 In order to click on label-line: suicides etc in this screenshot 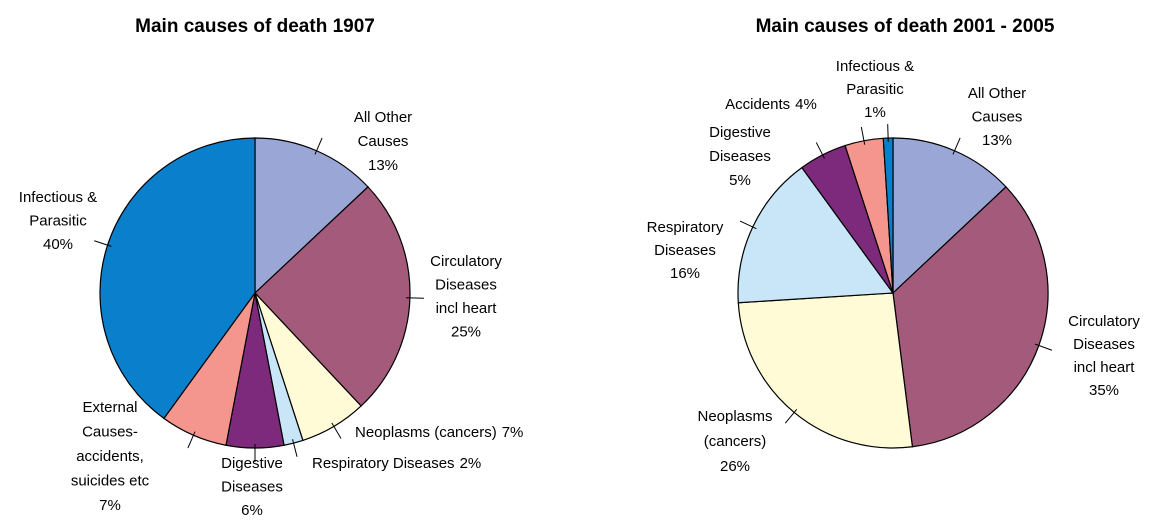, I will do `click(110, 481)`.